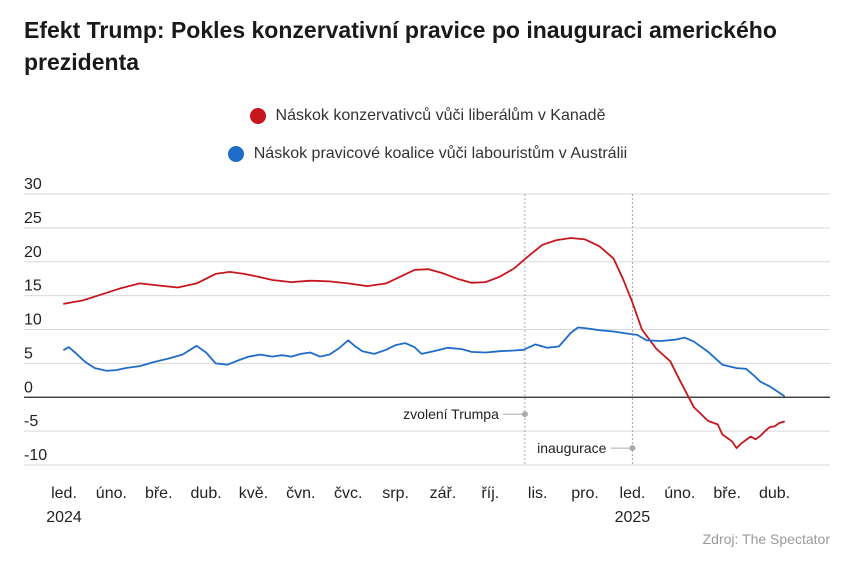 The image size is (855, 570). Describe the element at coordinates (424, 361) in the screenshot. I see `series-line-australia` at that location.